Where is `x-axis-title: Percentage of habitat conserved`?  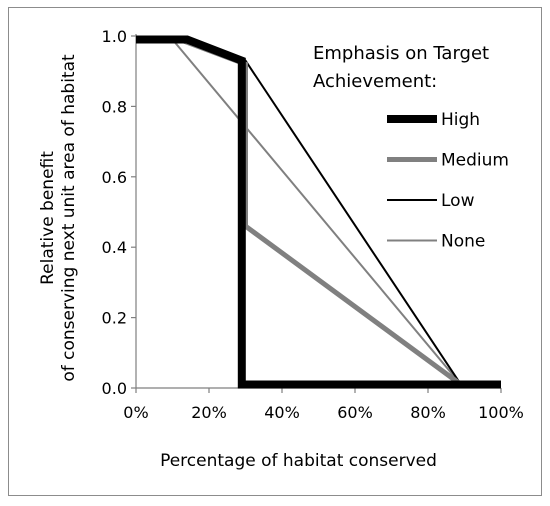 x-axis-title: Percentage of habitat conserved is located at coordinates (298, 461).